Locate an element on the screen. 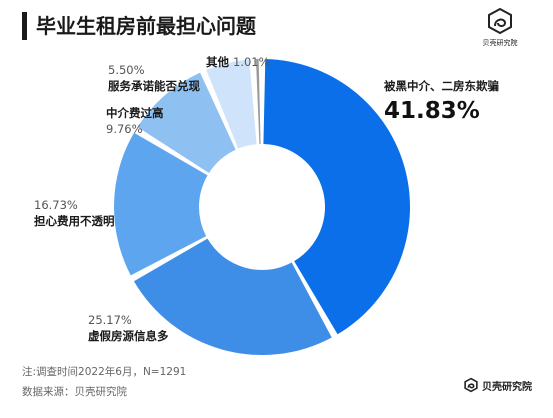 This screenshot has height=418, width=553. label-name-1: 虚假房源信息多 is located at coordinates (128, 336).